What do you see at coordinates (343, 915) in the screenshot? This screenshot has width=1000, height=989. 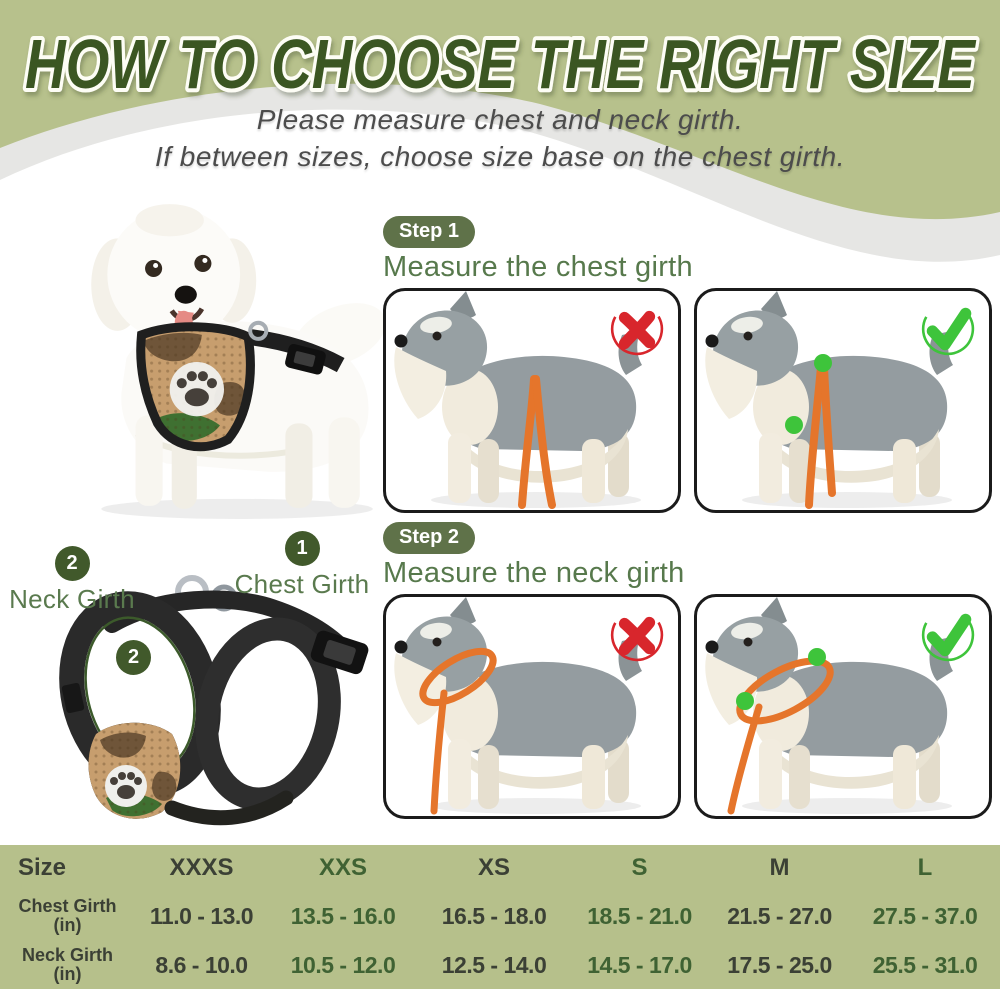 I see `chest-girth-xxs: 13.5 - 16.0` at bounding box center [343, 915].